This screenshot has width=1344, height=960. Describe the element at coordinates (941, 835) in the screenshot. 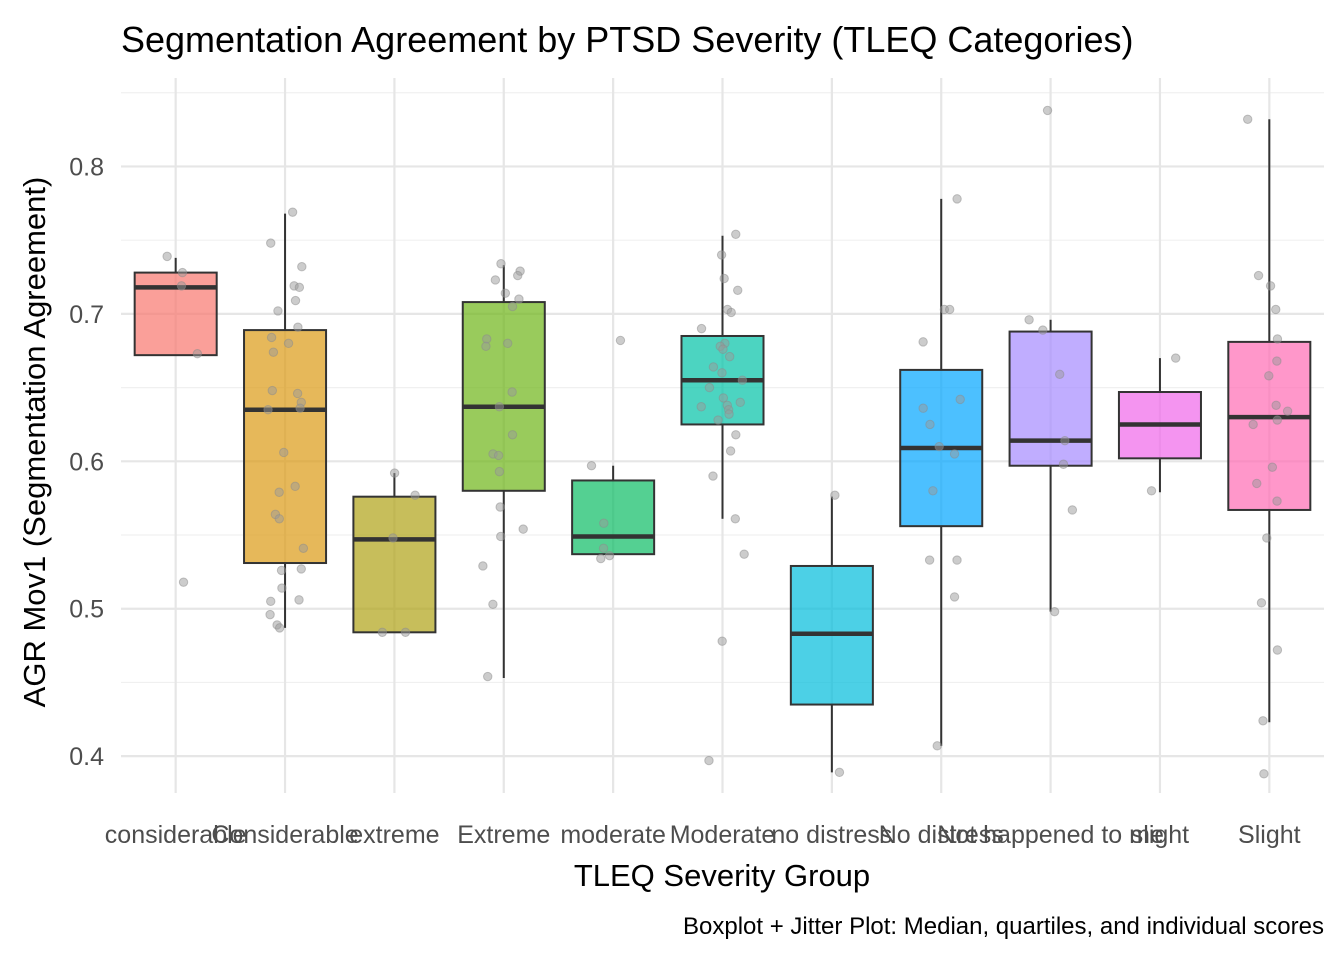

I see `x-tick-label: No distress` at that location.